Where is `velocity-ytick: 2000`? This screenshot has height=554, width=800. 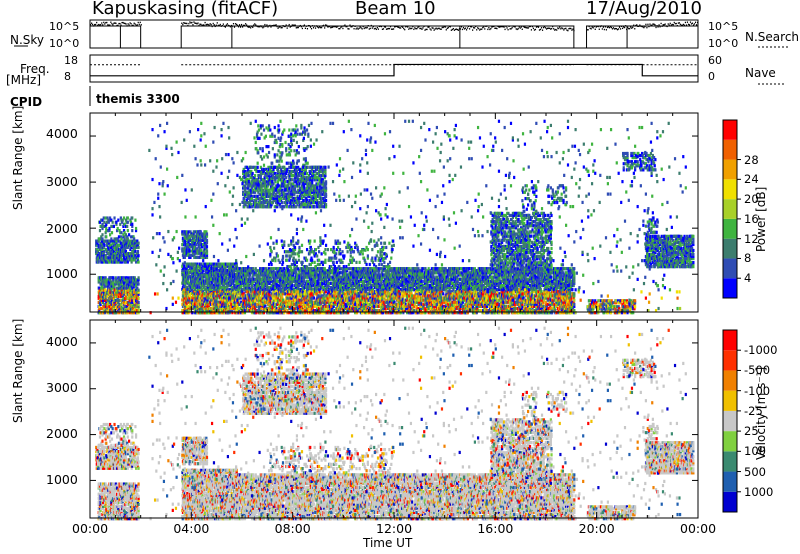
velocity-ytick: 2000 is located at coordinates (62, 433).